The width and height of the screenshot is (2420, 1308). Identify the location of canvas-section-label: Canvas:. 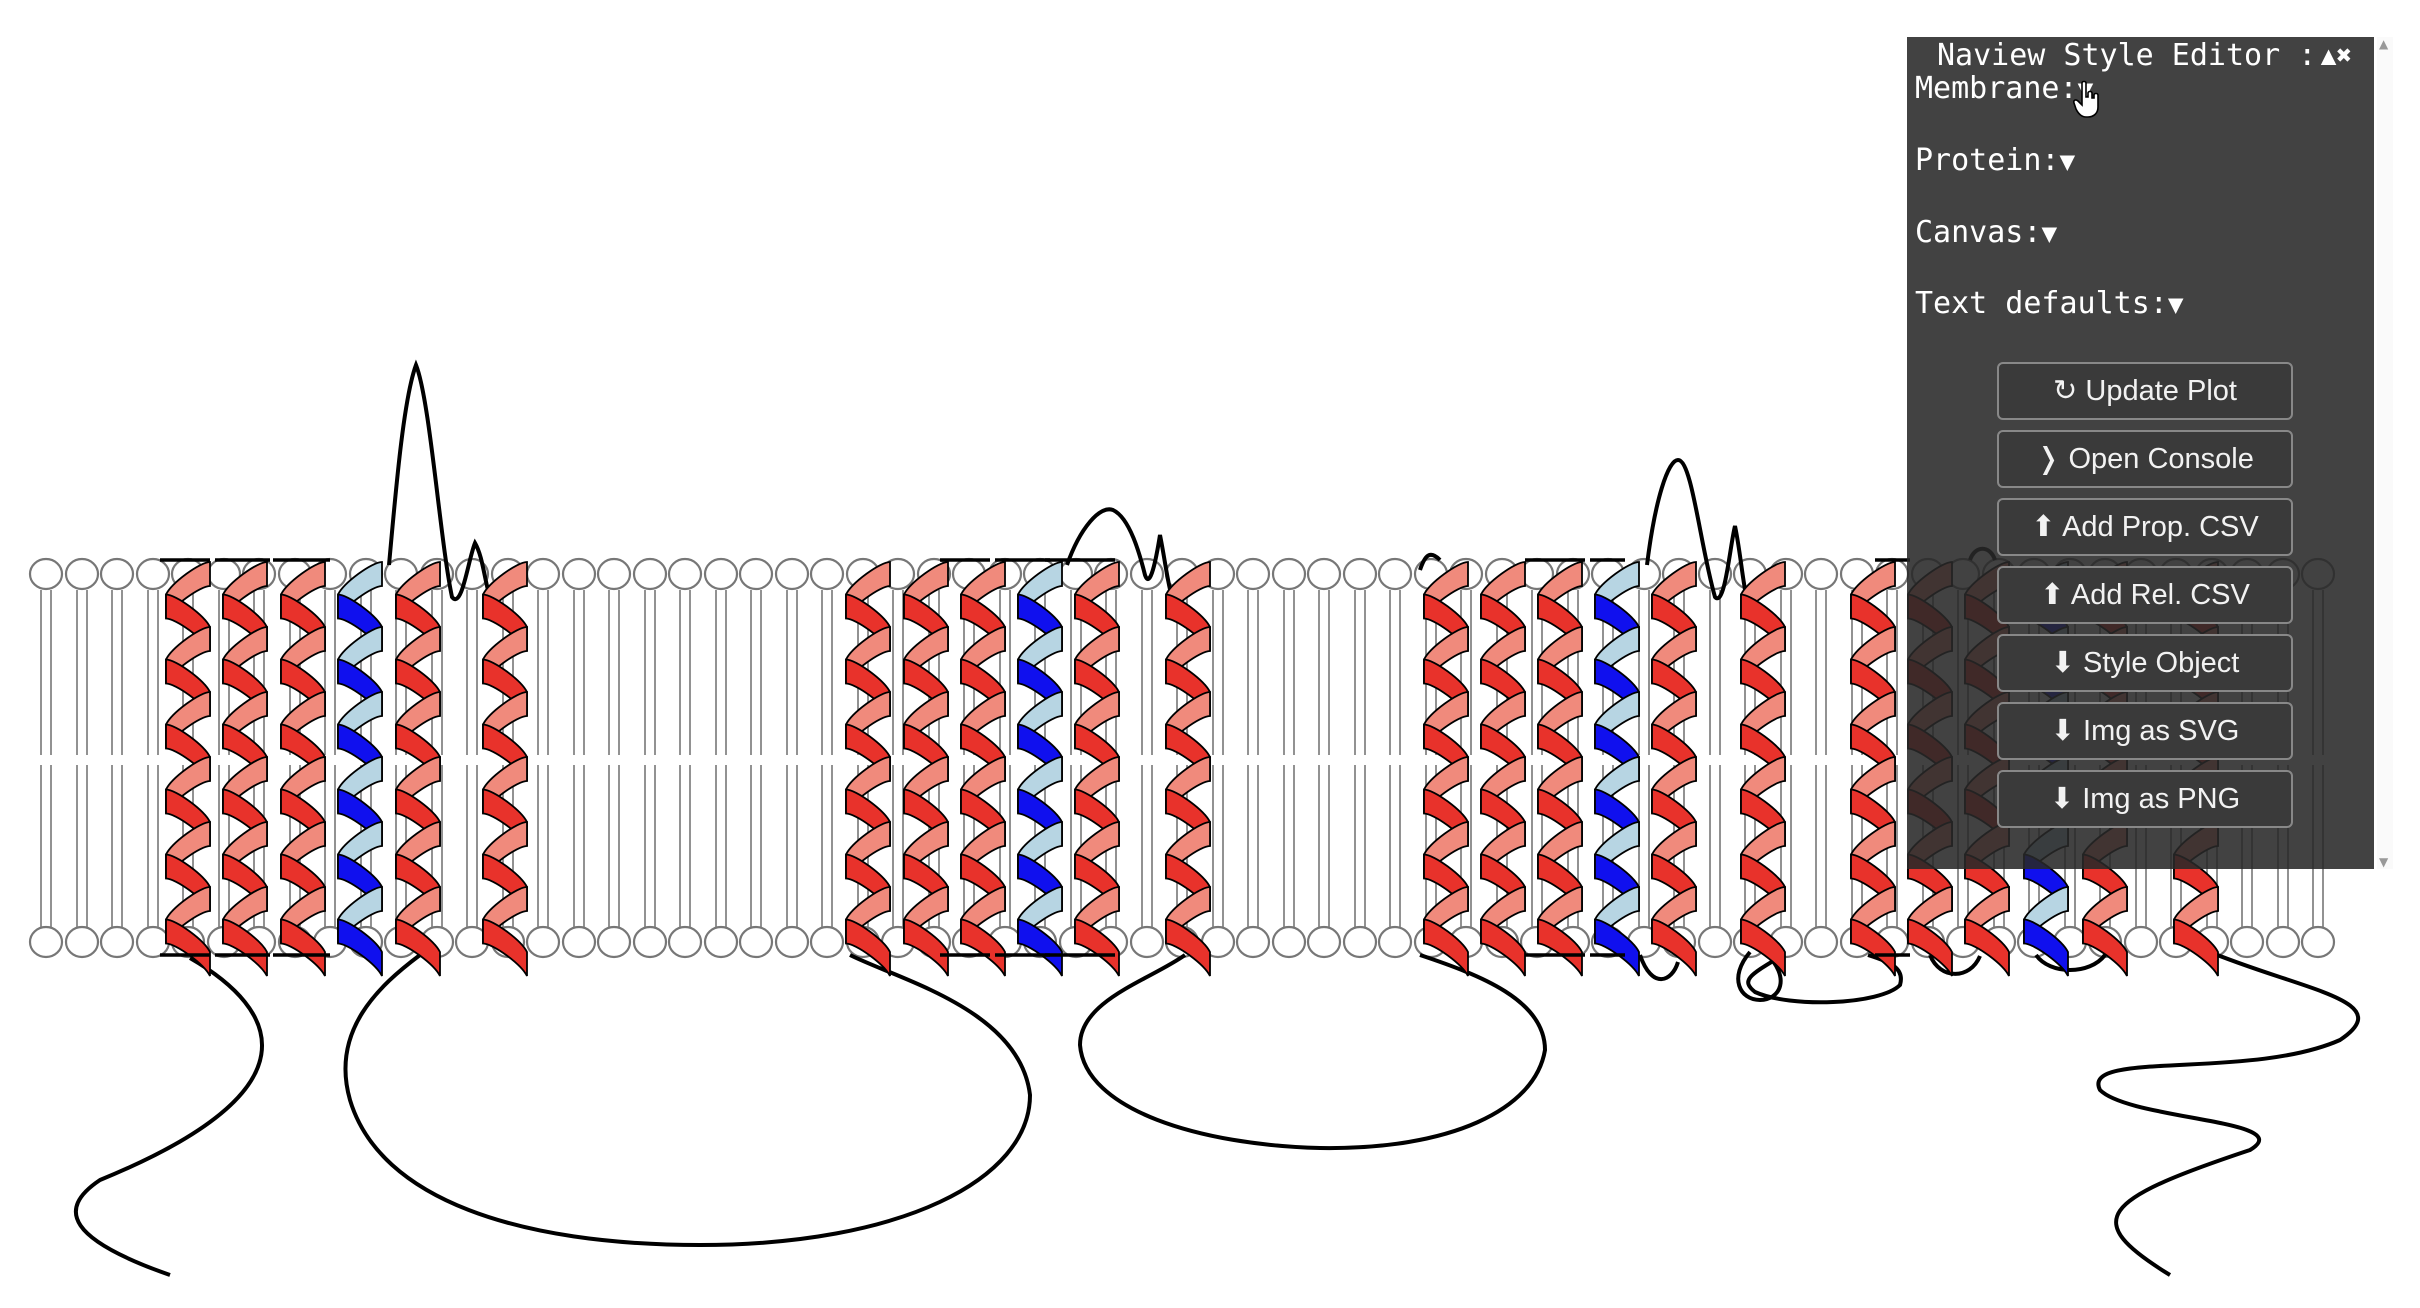
(1978, 232).